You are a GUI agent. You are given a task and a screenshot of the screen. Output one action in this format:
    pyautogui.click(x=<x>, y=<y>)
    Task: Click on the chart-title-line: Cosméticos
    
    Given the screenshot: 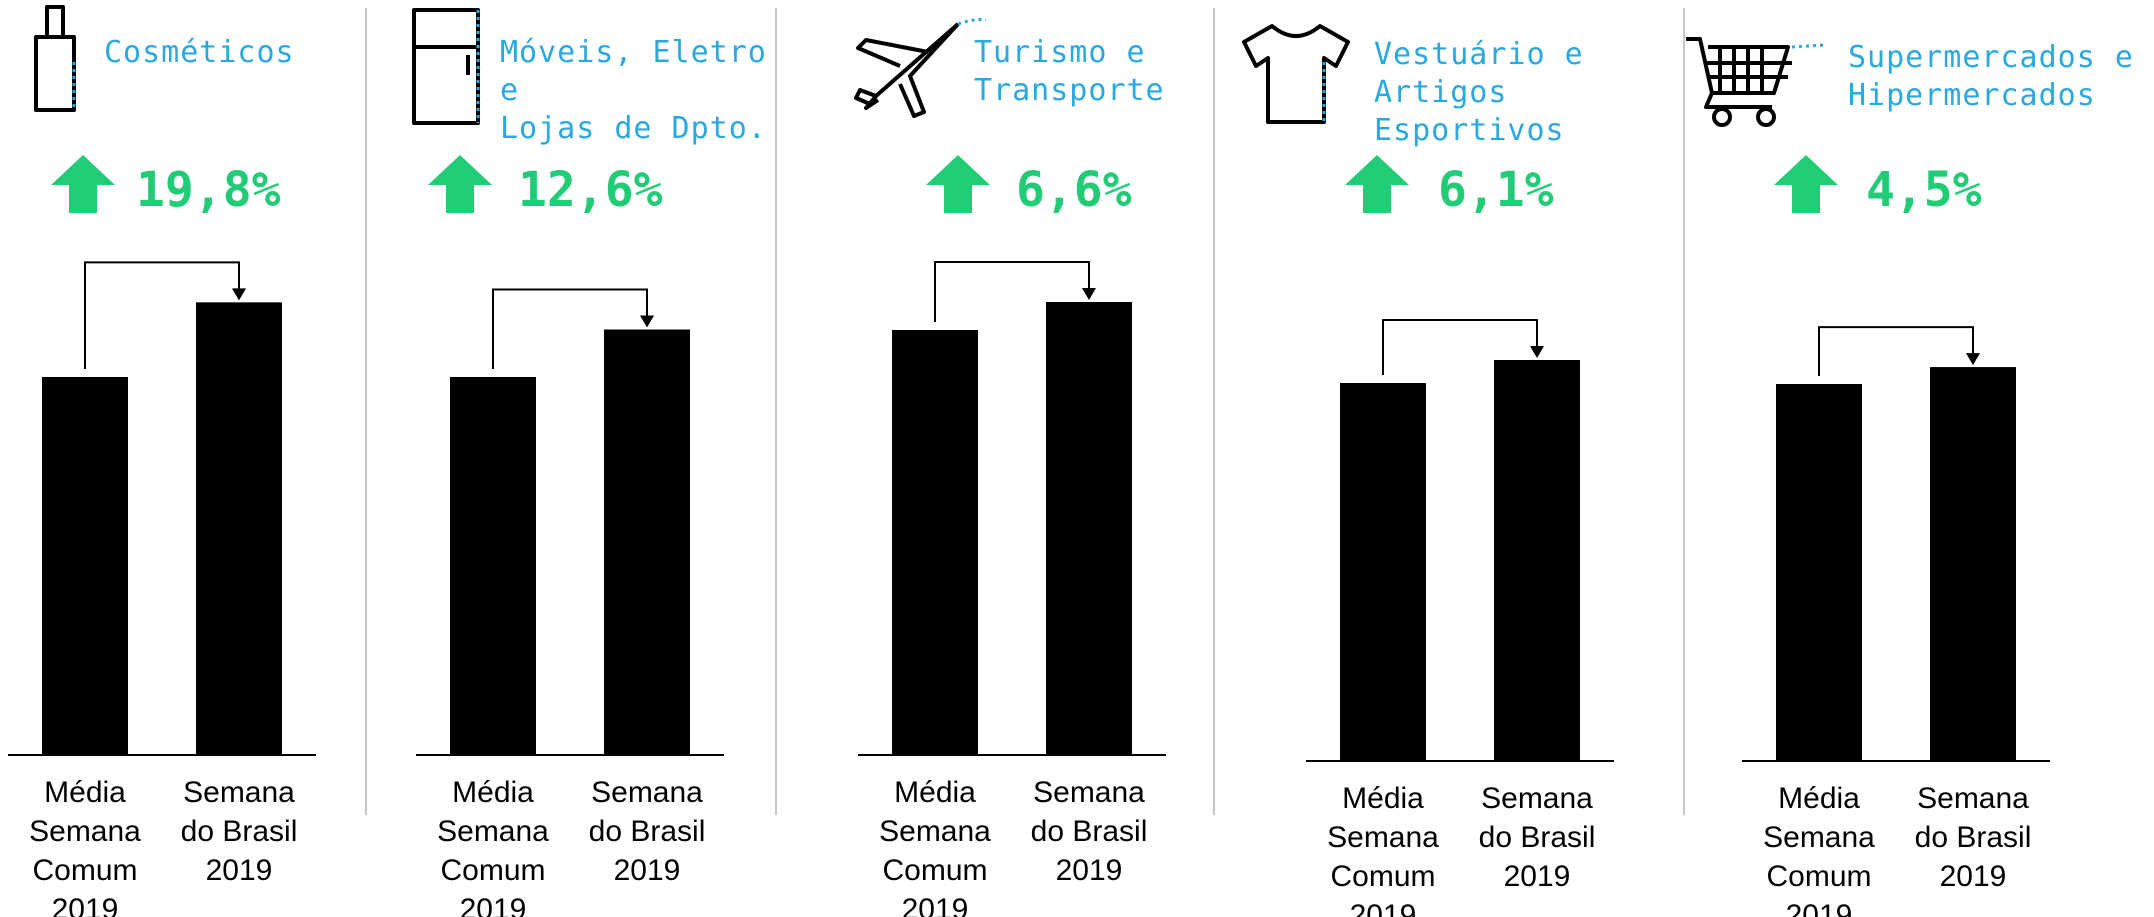 What is the action you would take?
    pyautogui.click(x=199, y=52)
    